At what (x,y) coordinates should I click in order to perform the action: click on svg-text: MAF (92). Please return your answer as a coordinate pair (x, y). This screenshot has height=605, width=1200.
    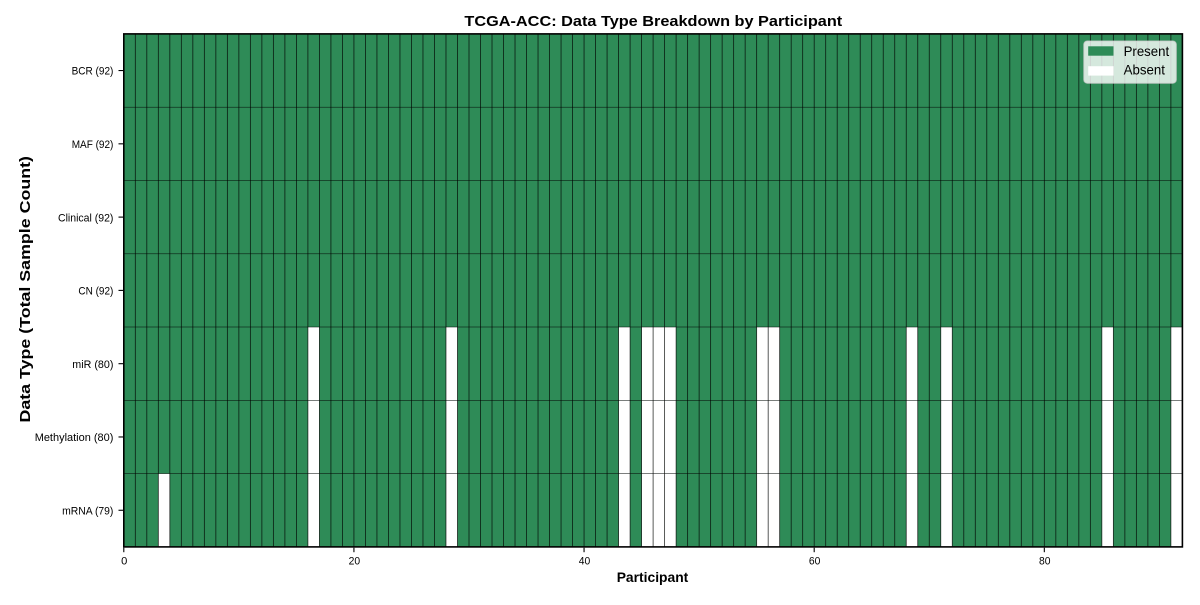
    Looking at the image, I should click on (93, 145).